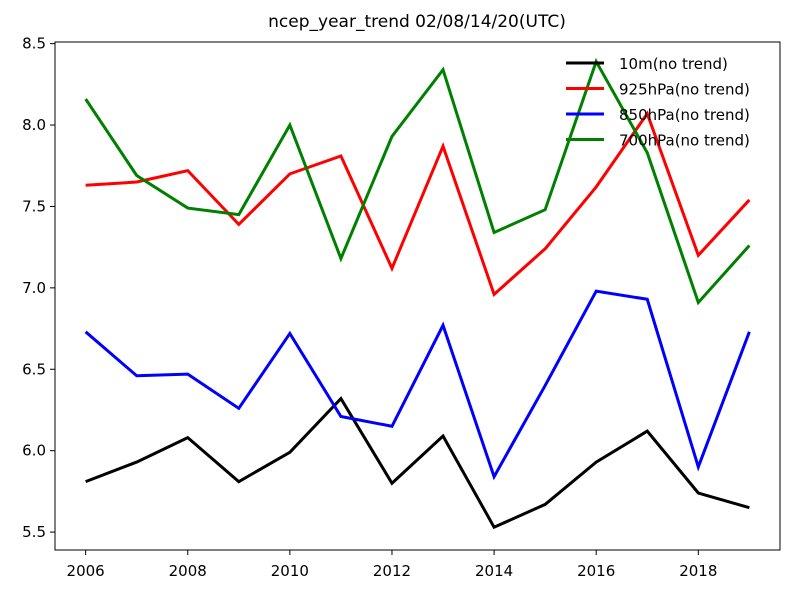 Image resolution: width=800 pixels, height=599 pixels. What do you see at coordinates (596, 571) in the screenshot?
I see `x-tick-label: 2016` at bounding box center [596, 571].